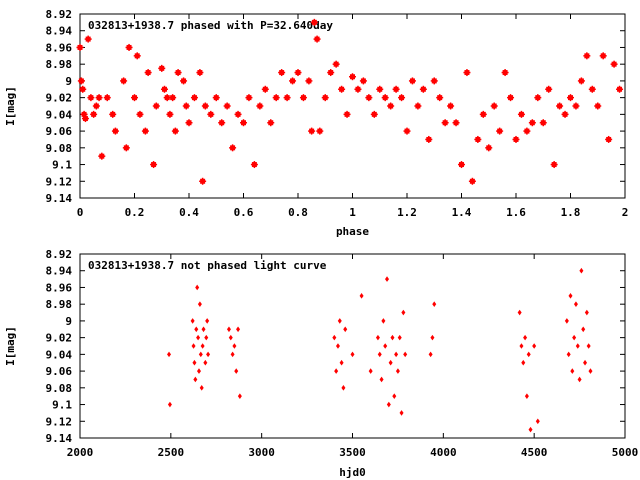  What do you see at coordinates (462, 212) in the screenshot?
I see `x-tick-label: 1.4` at bounding box center [462, 212].